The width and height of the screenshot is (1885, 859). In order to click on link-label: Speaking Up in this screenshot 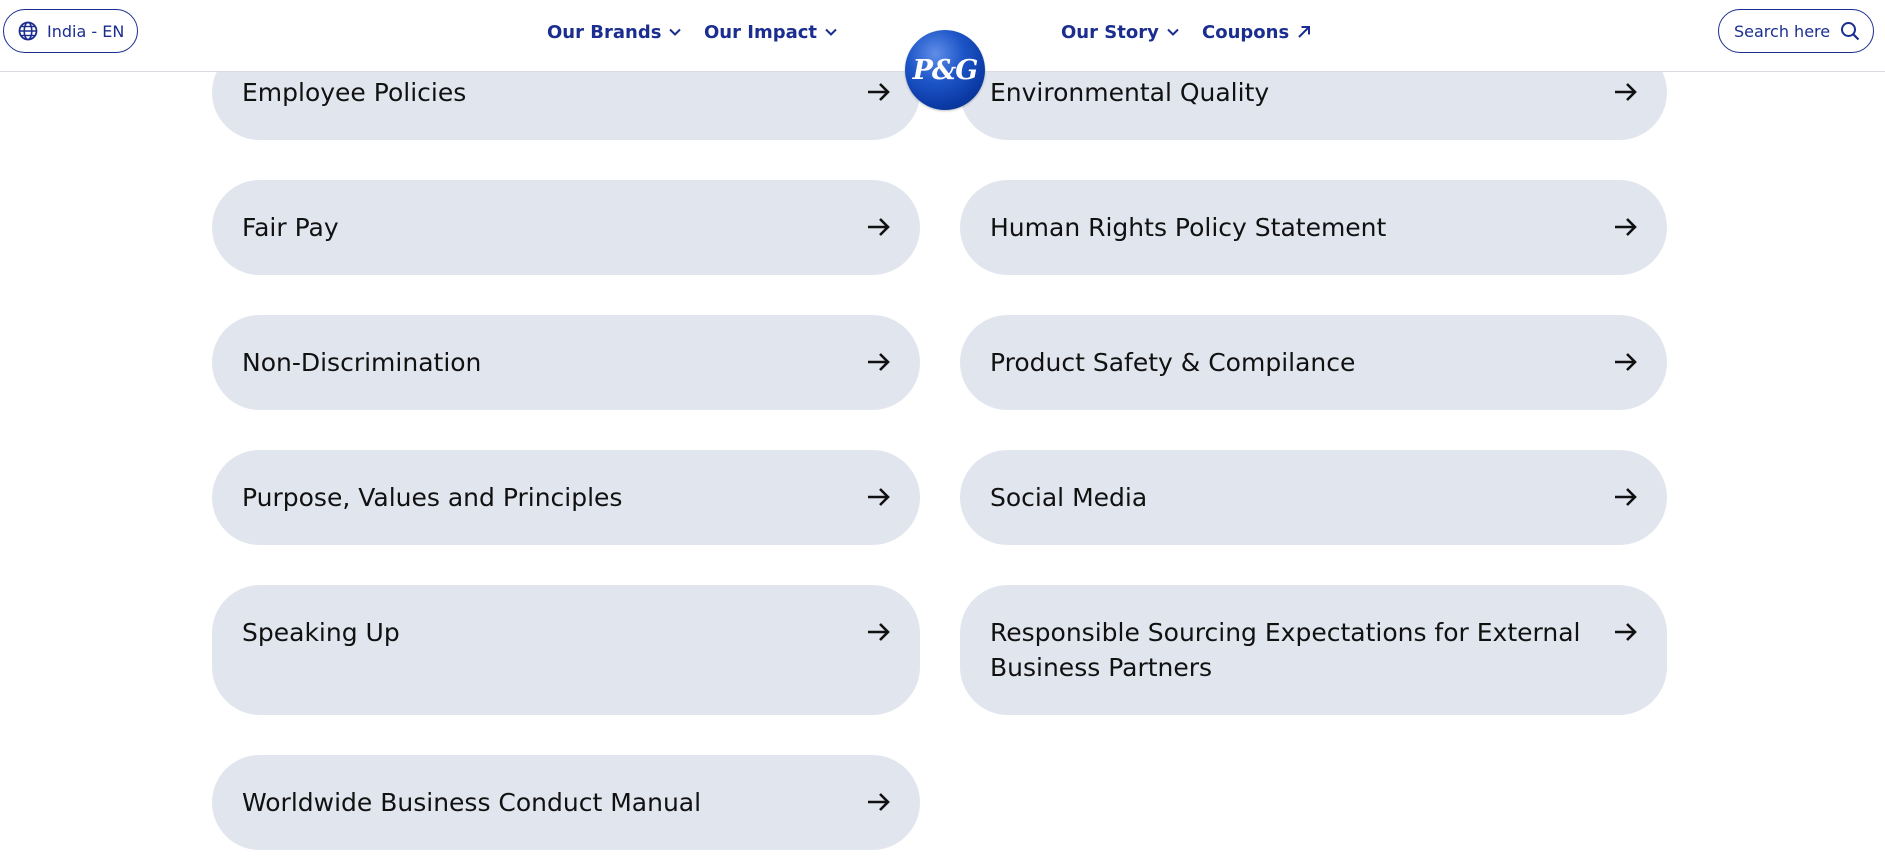, I will do `click(321, 632)`.